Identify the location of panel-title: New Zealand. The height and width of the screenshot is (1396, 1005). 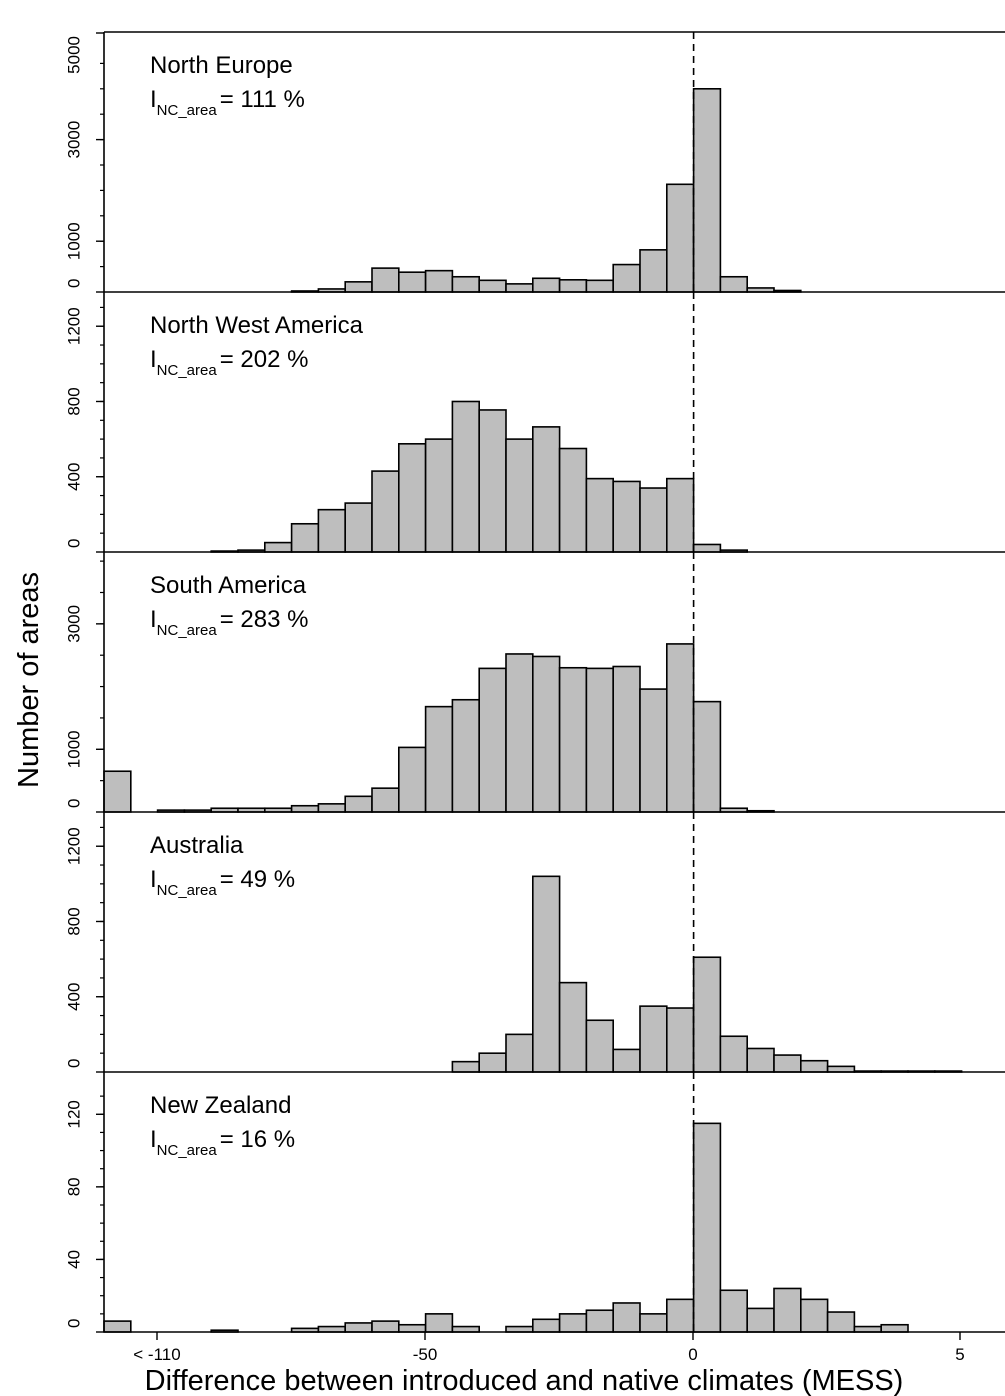
(220, 1105).